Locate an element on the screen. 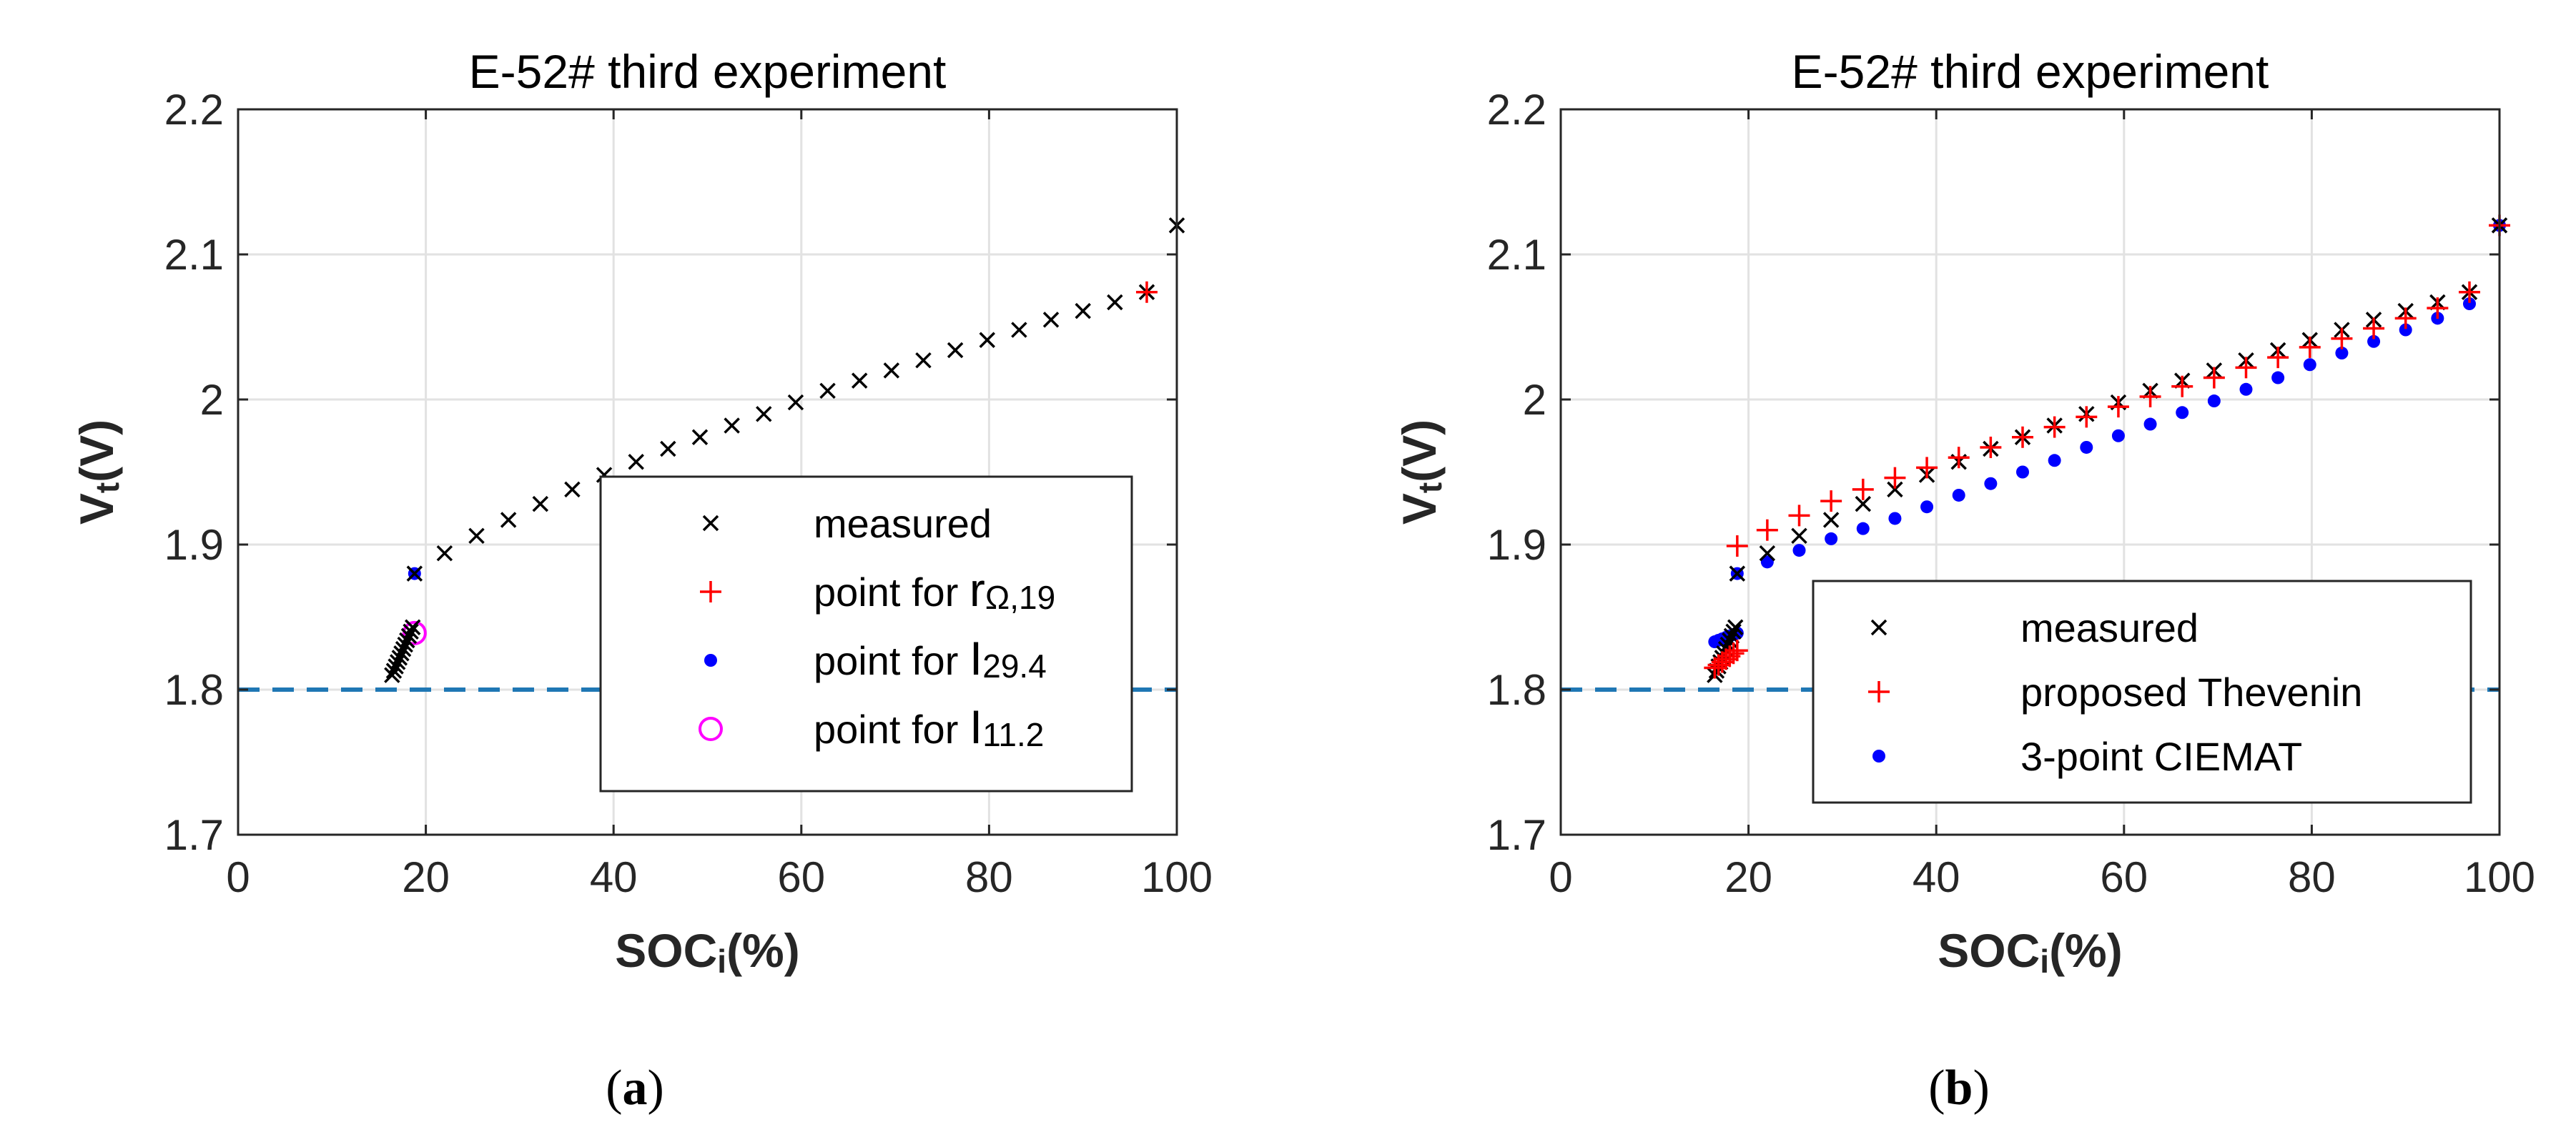 Image resolution: width=2576 pixels, height=1132 pixels. panel-caption-open: ( is located at coordinates (614, 1088).